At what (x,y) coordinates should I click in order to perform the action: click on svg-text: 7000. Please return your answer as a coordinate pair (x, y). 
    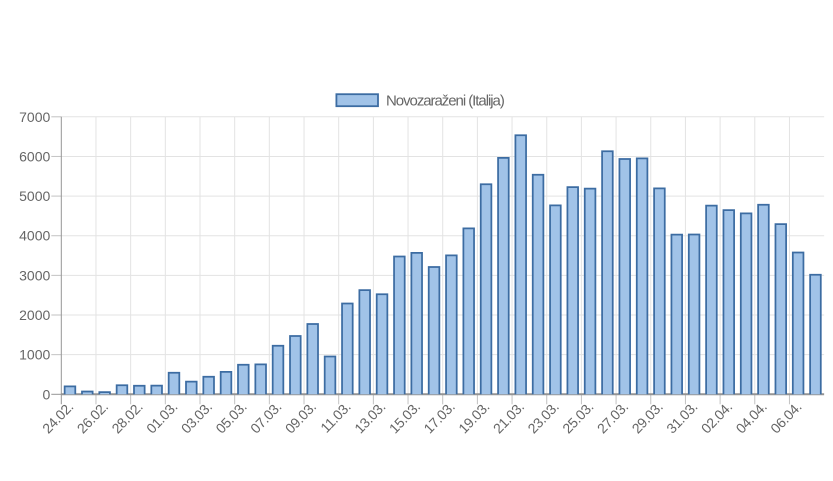
    Looking at the image, I should click on (34, 117).